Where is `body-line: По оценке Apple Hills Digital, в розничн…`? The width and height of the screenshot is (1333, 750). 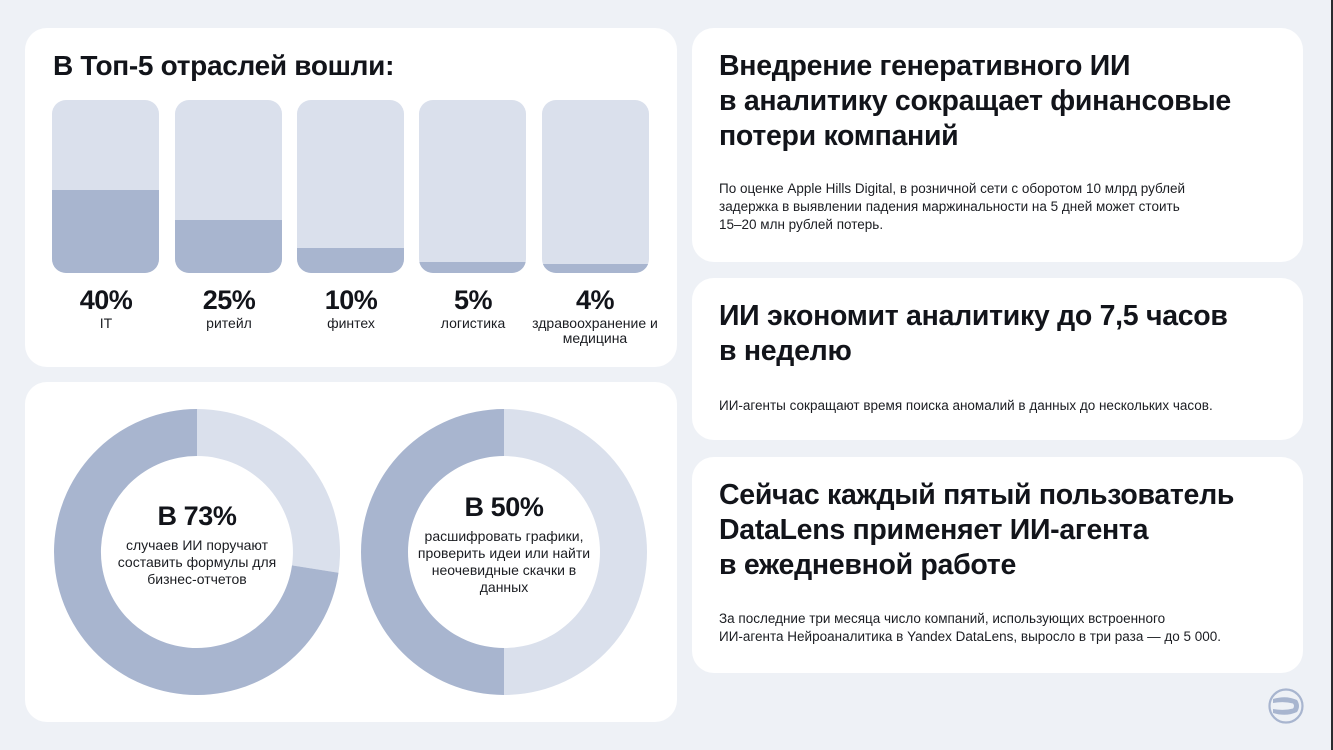 body-line: По оценке Apple Hills Digital, в розничн… is located at coordinates (952, 188).